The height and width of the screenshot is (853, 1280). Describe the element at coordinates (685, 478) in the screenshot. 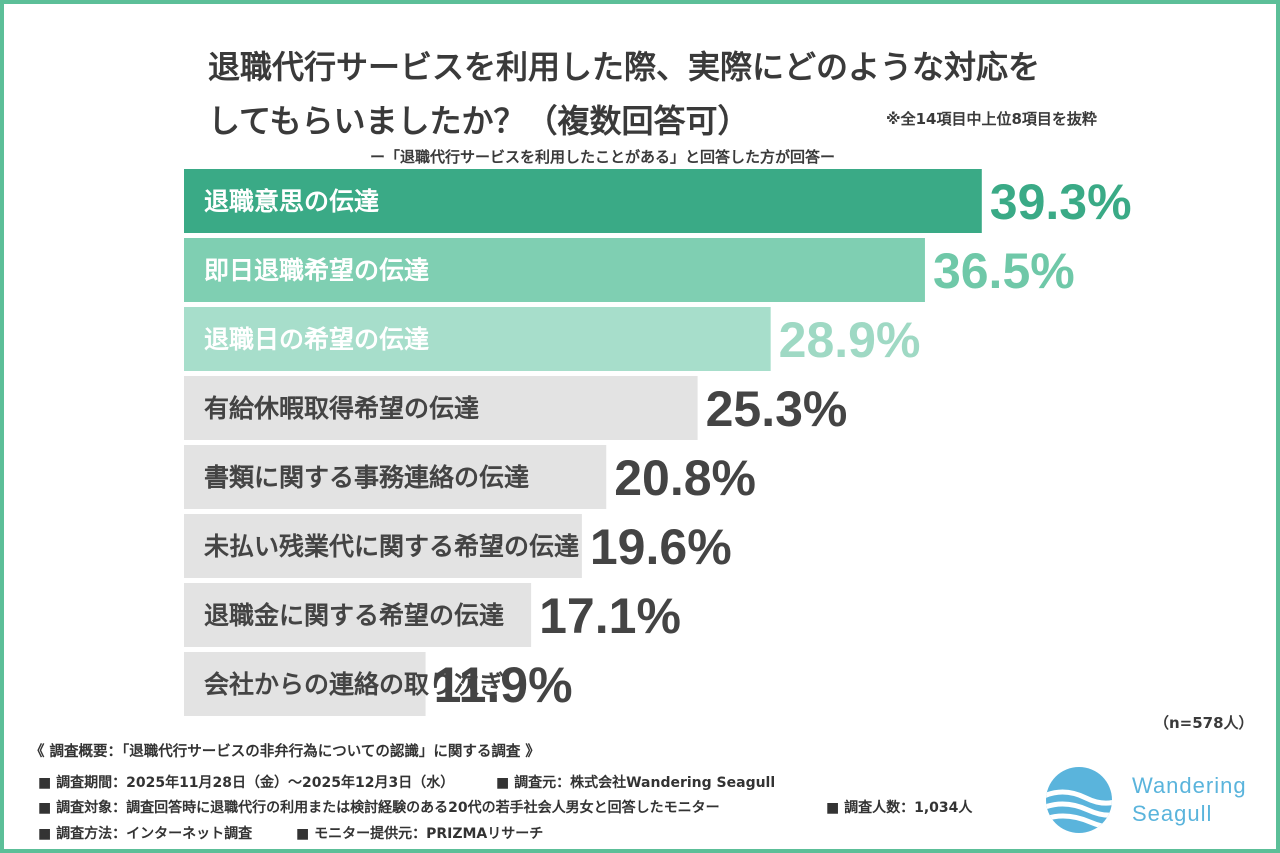

I see `bar-value-5: 20.8%` at that location.